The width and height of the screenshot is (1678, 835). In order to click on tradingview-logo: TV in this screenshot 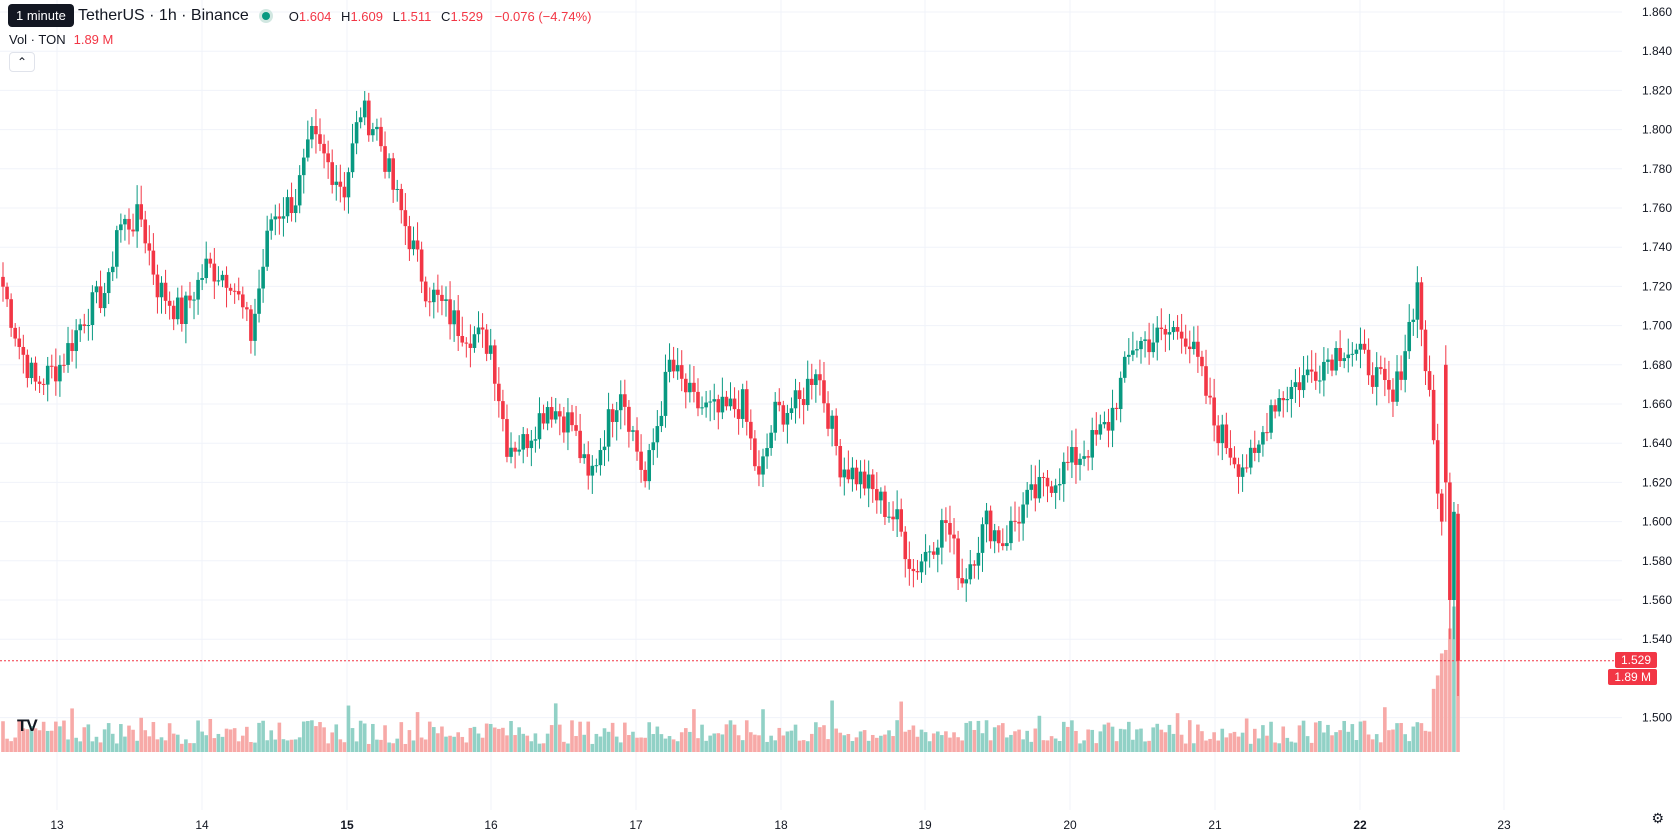, I will do `click(27, 725)`.